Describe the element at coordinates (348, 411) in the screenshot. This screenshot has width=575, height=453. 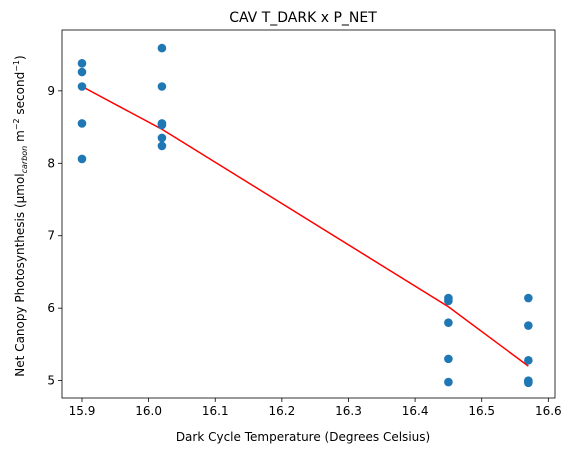
I see `x-tick-label: 16.3` at that location.